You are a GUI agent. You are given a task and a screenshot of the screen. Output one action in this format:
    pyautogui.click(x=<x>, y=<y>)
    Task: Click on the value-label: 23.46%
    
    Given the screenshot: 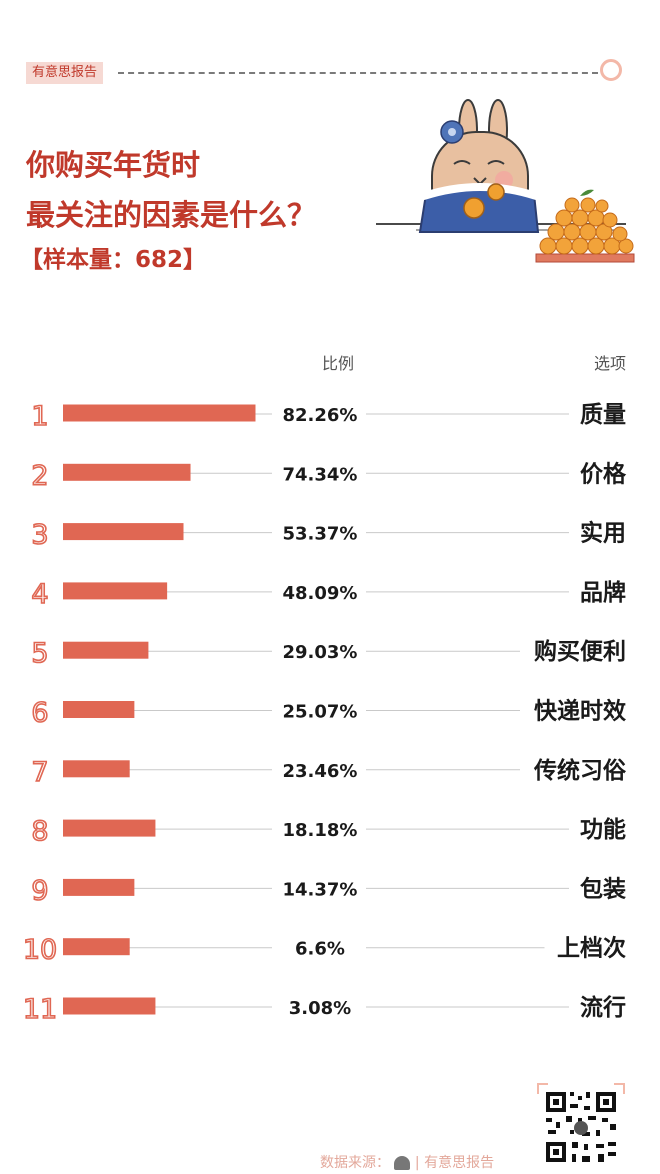 What is the action you would take?
    pyautogui.click(x=320, y=771)
    